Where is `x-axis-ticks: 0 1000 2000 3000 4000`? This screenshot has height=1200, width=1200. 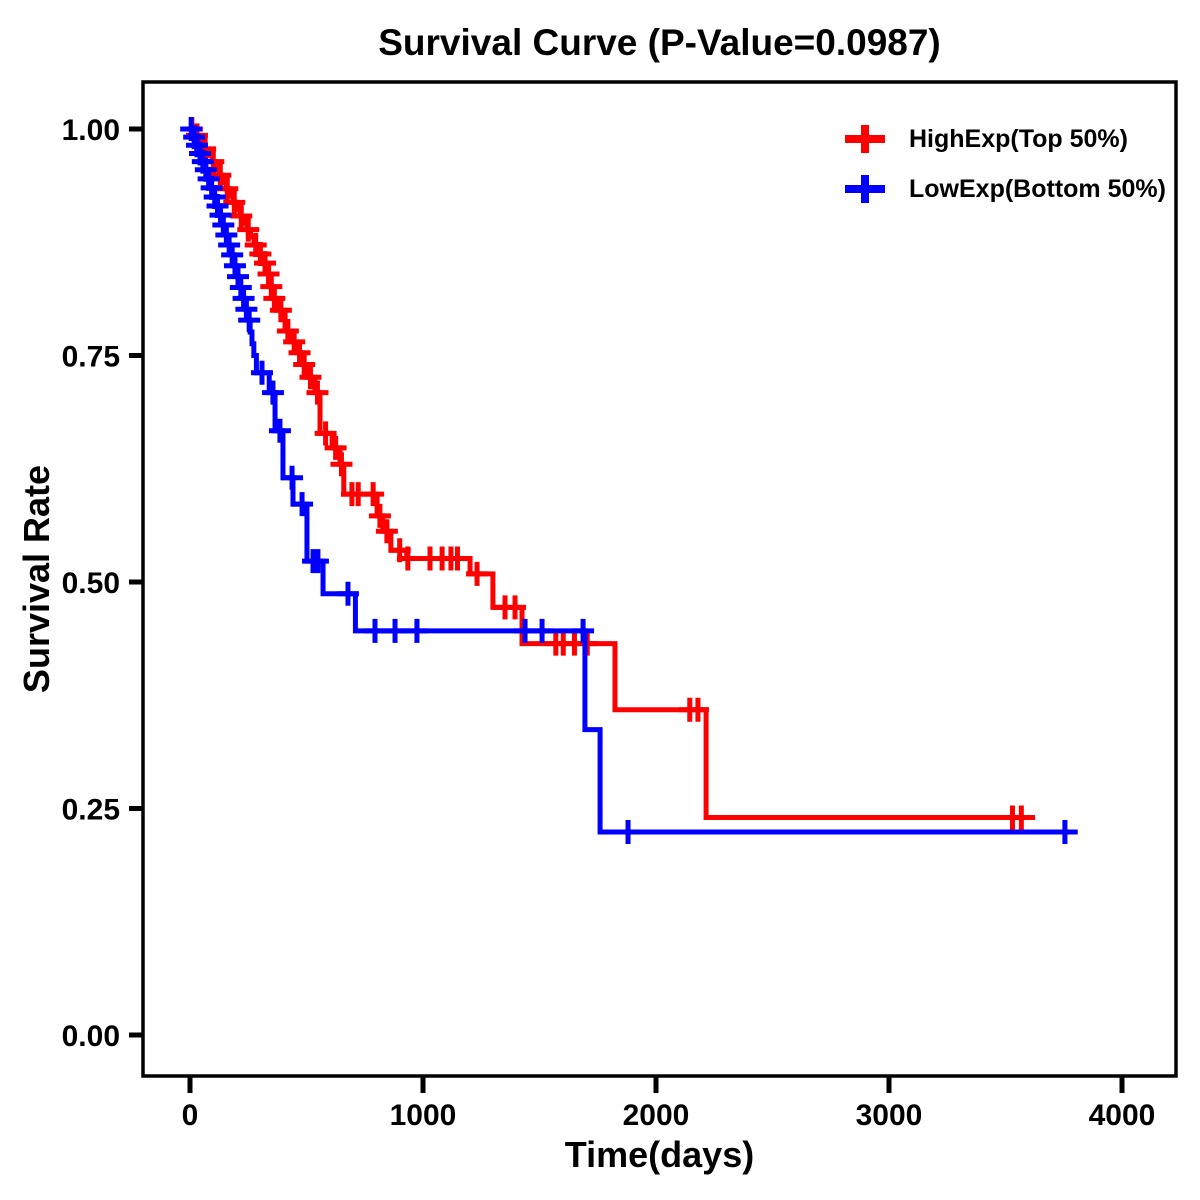 x-axis-ticks: 0 1000 2000 3000 4000 is located at coordinates (669, 1104).